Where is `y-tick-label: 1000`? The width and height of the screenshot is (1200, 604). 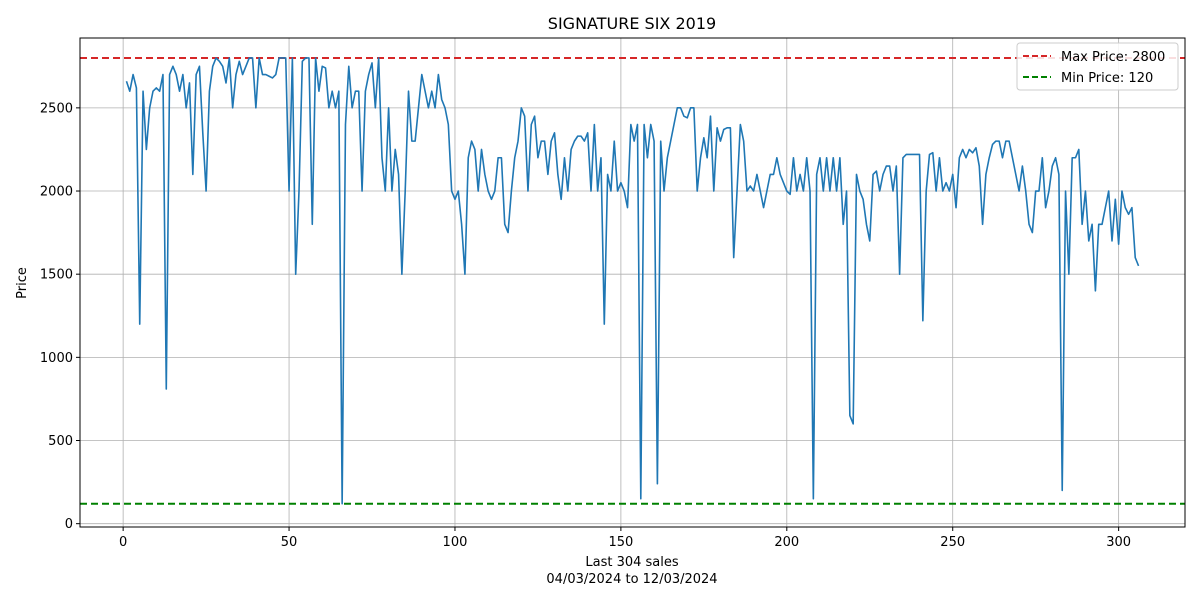
y-tick-label: 1000 is located at coordinates (56, 358).